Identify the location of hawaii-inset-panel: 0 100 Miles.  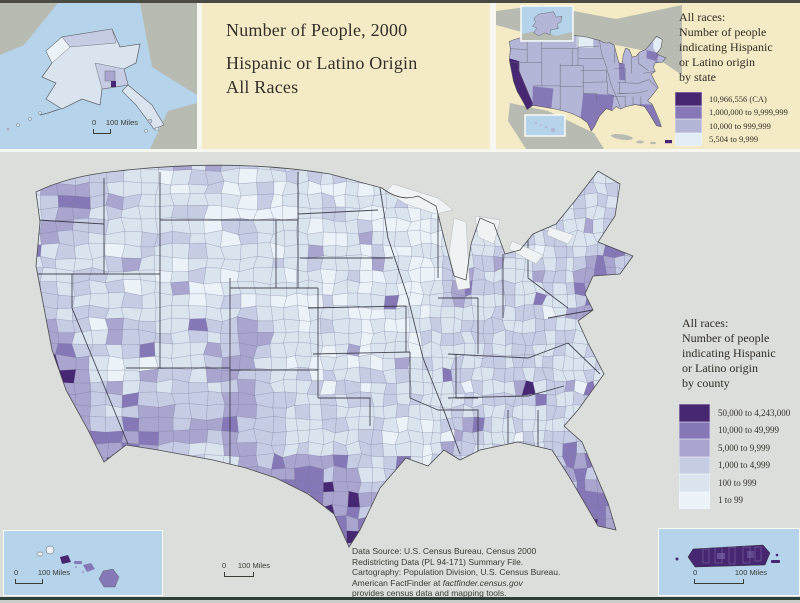
(83, 563).